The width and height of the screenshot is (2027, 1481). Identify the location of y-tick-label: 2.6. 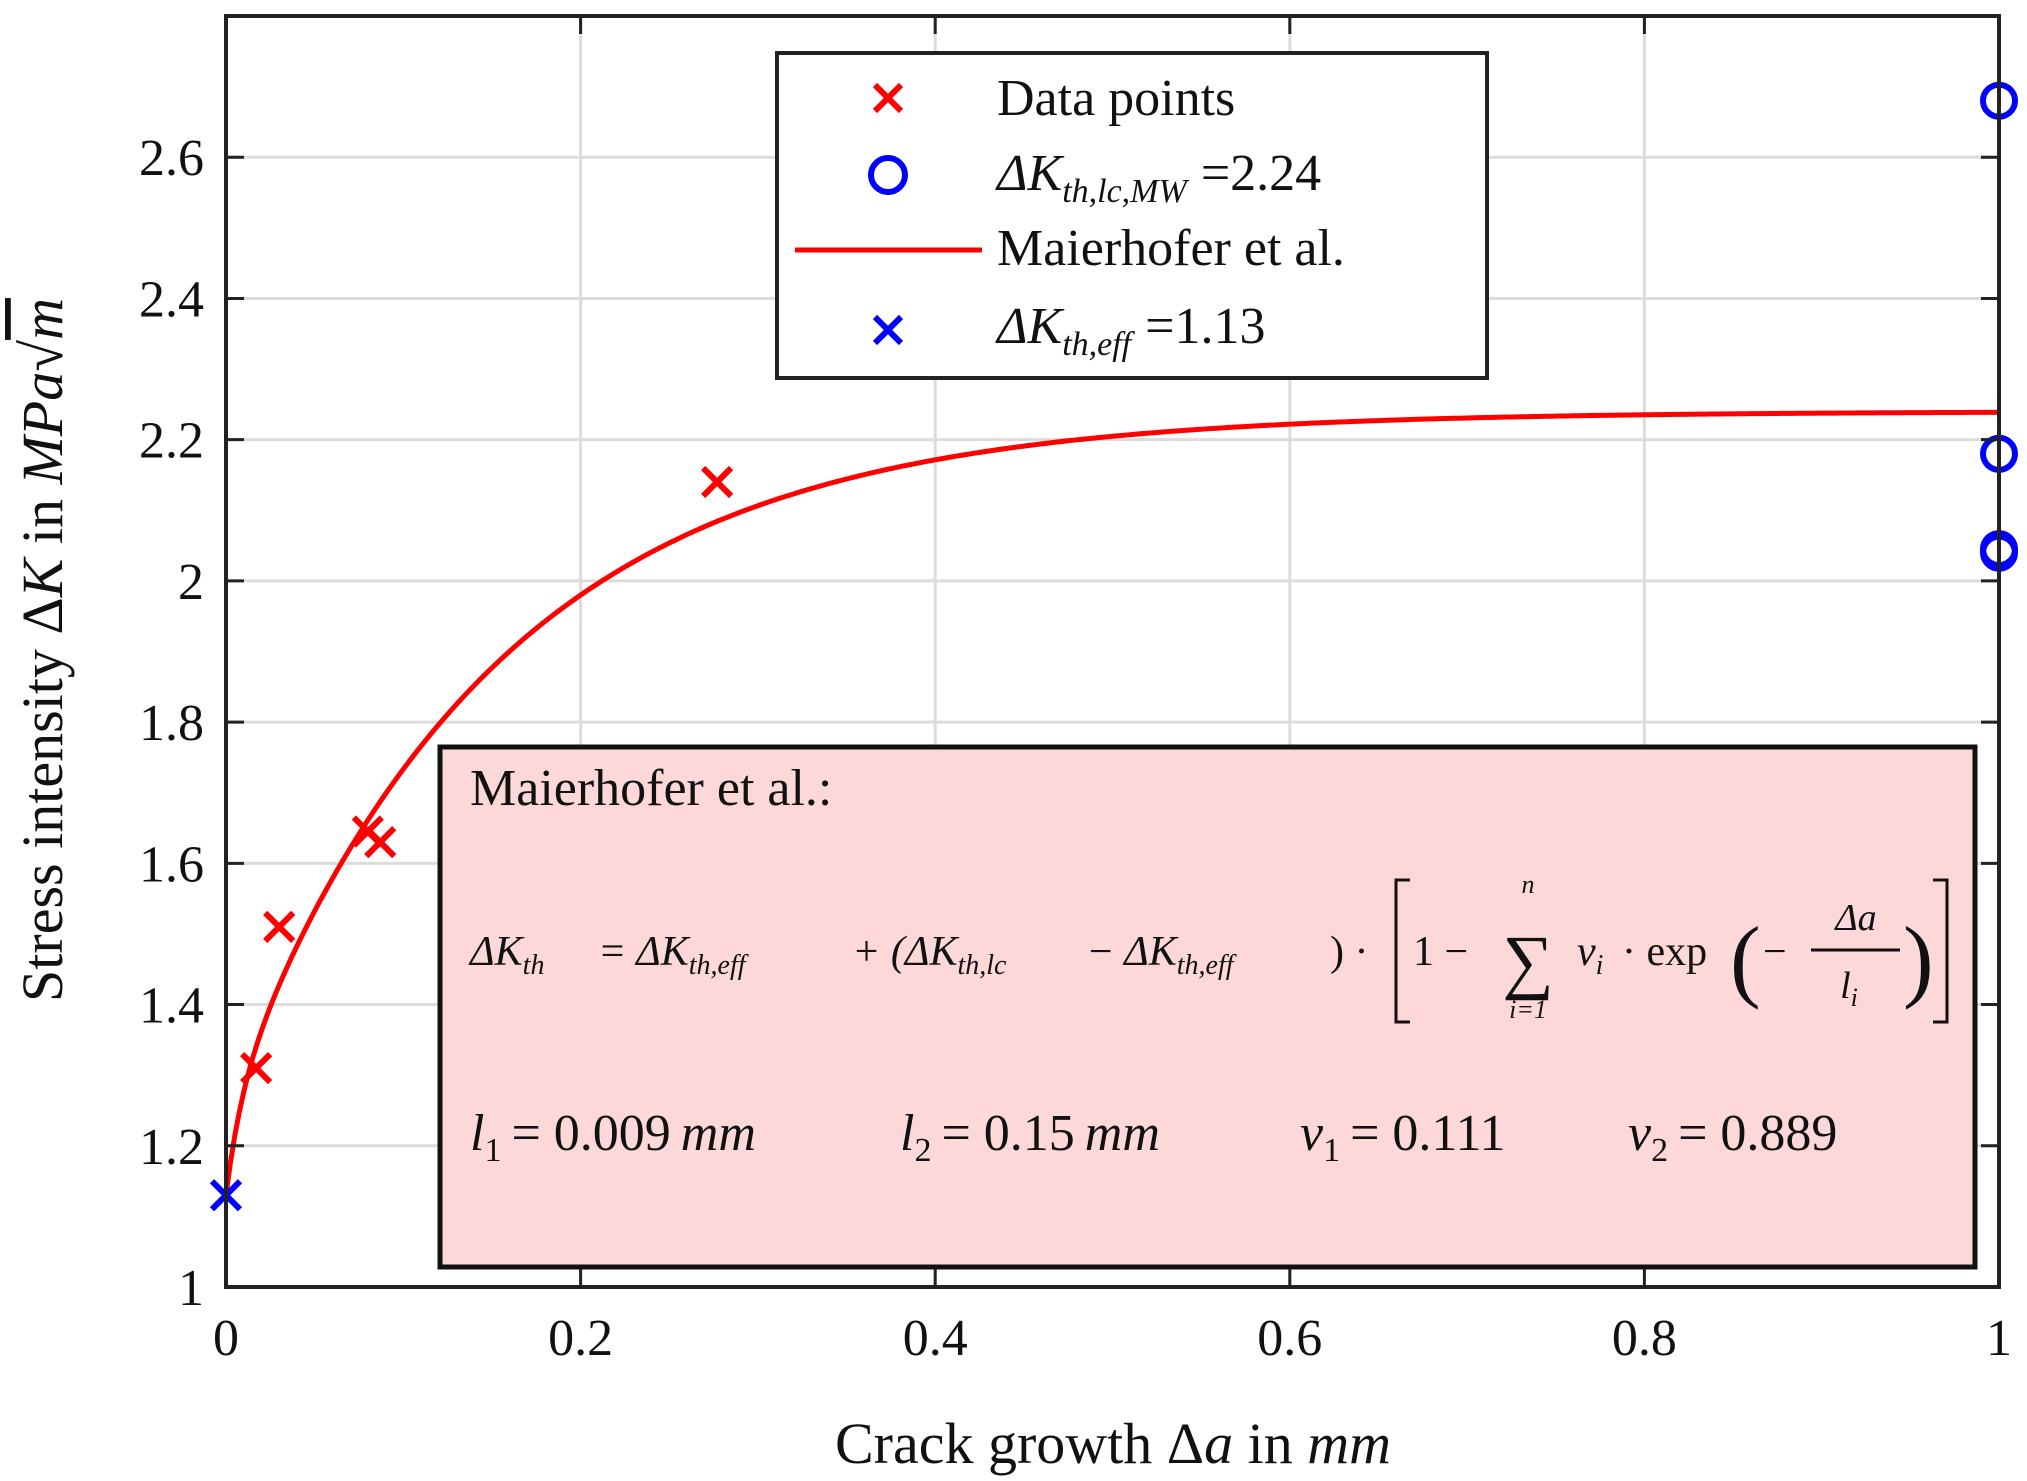
(171, 158).